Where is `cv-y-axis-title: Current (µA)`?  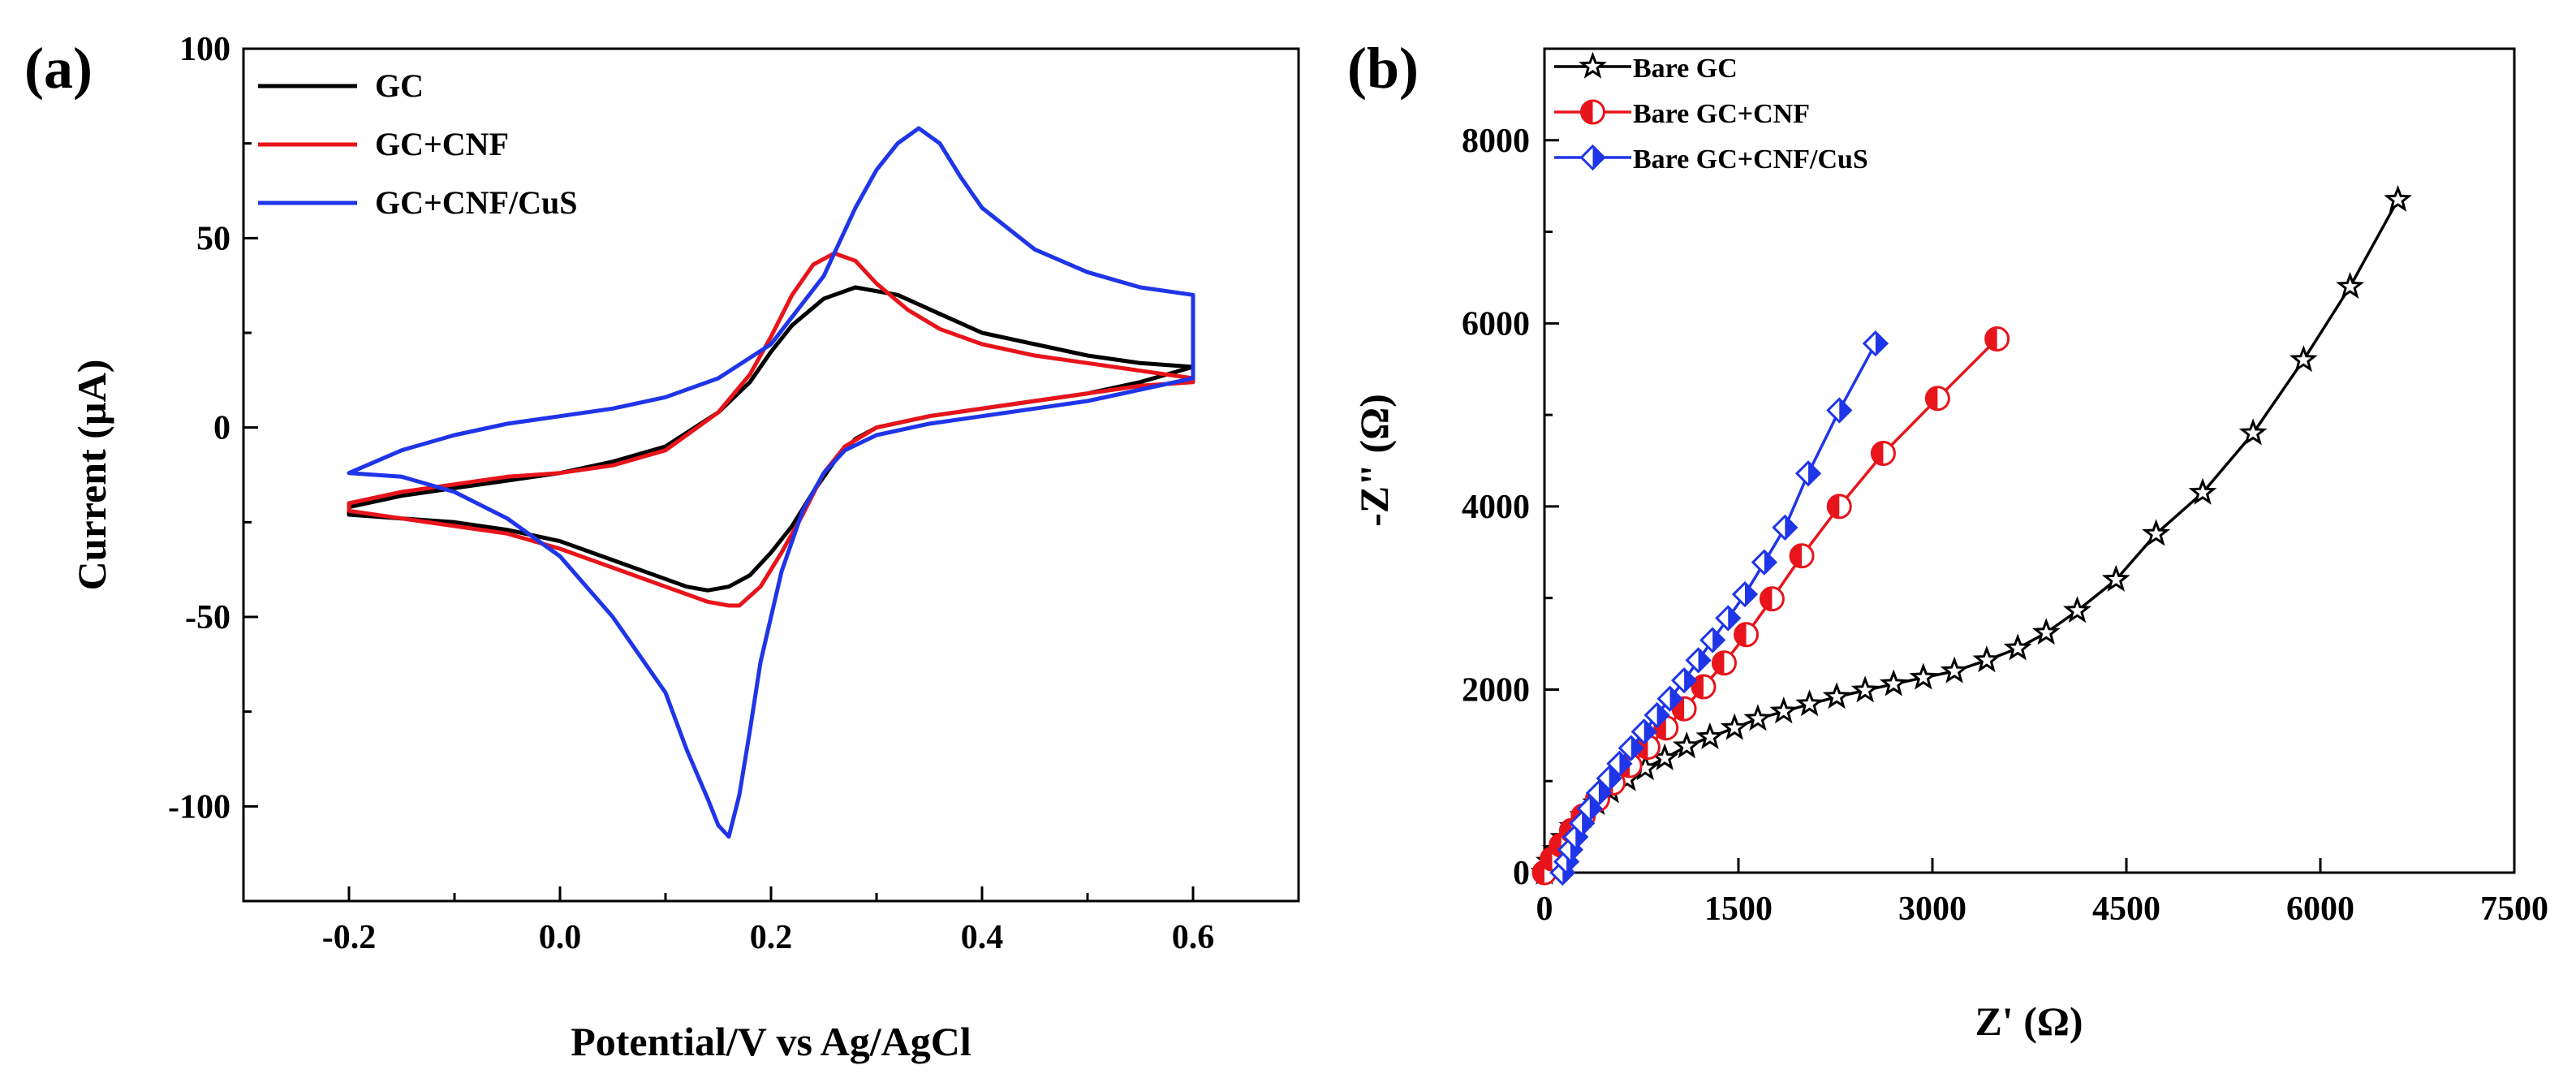 cv-y-axis-title: Current (µA) is located at coordinates (92, 475).